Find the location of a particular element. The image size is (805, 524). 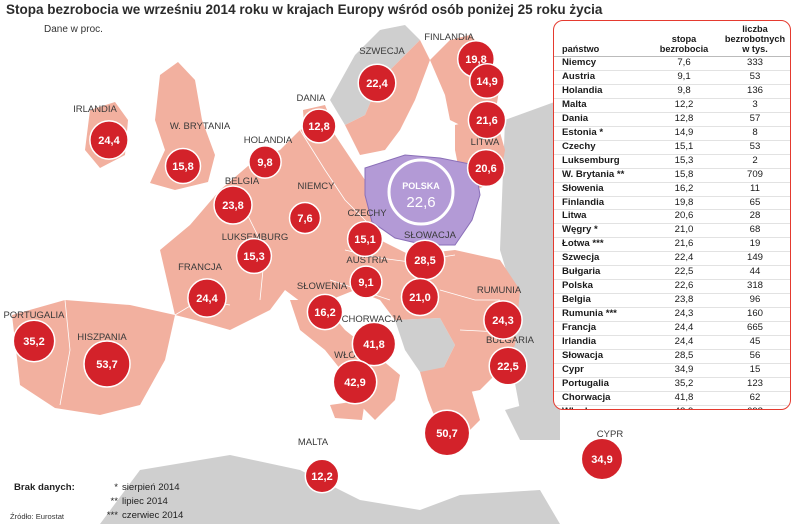

country-label: SZWECJA is located at coordinates (382, 51).